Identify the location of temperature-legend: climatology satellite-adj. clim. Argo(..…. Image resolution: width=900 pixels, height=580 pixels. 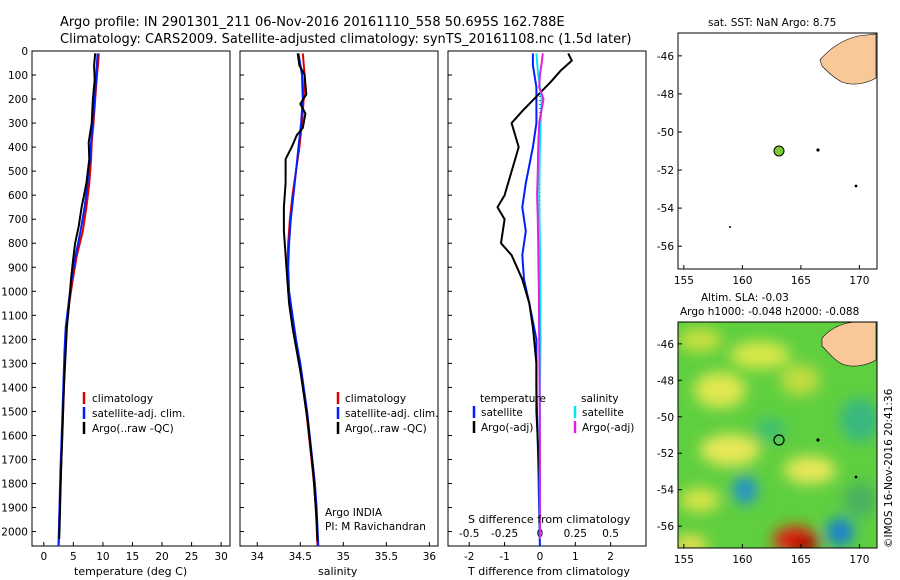
(133, 413).